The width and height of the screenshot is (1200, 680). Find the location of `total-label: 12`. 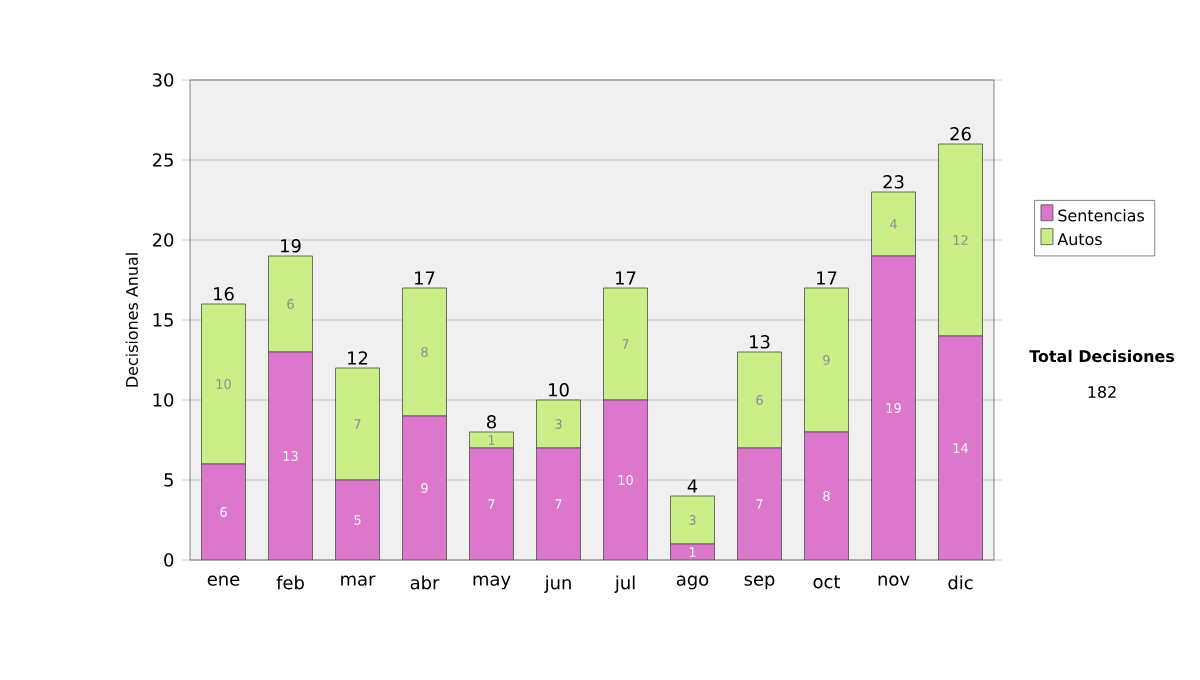

total-label: 12 is located at coordinates (358, 358).